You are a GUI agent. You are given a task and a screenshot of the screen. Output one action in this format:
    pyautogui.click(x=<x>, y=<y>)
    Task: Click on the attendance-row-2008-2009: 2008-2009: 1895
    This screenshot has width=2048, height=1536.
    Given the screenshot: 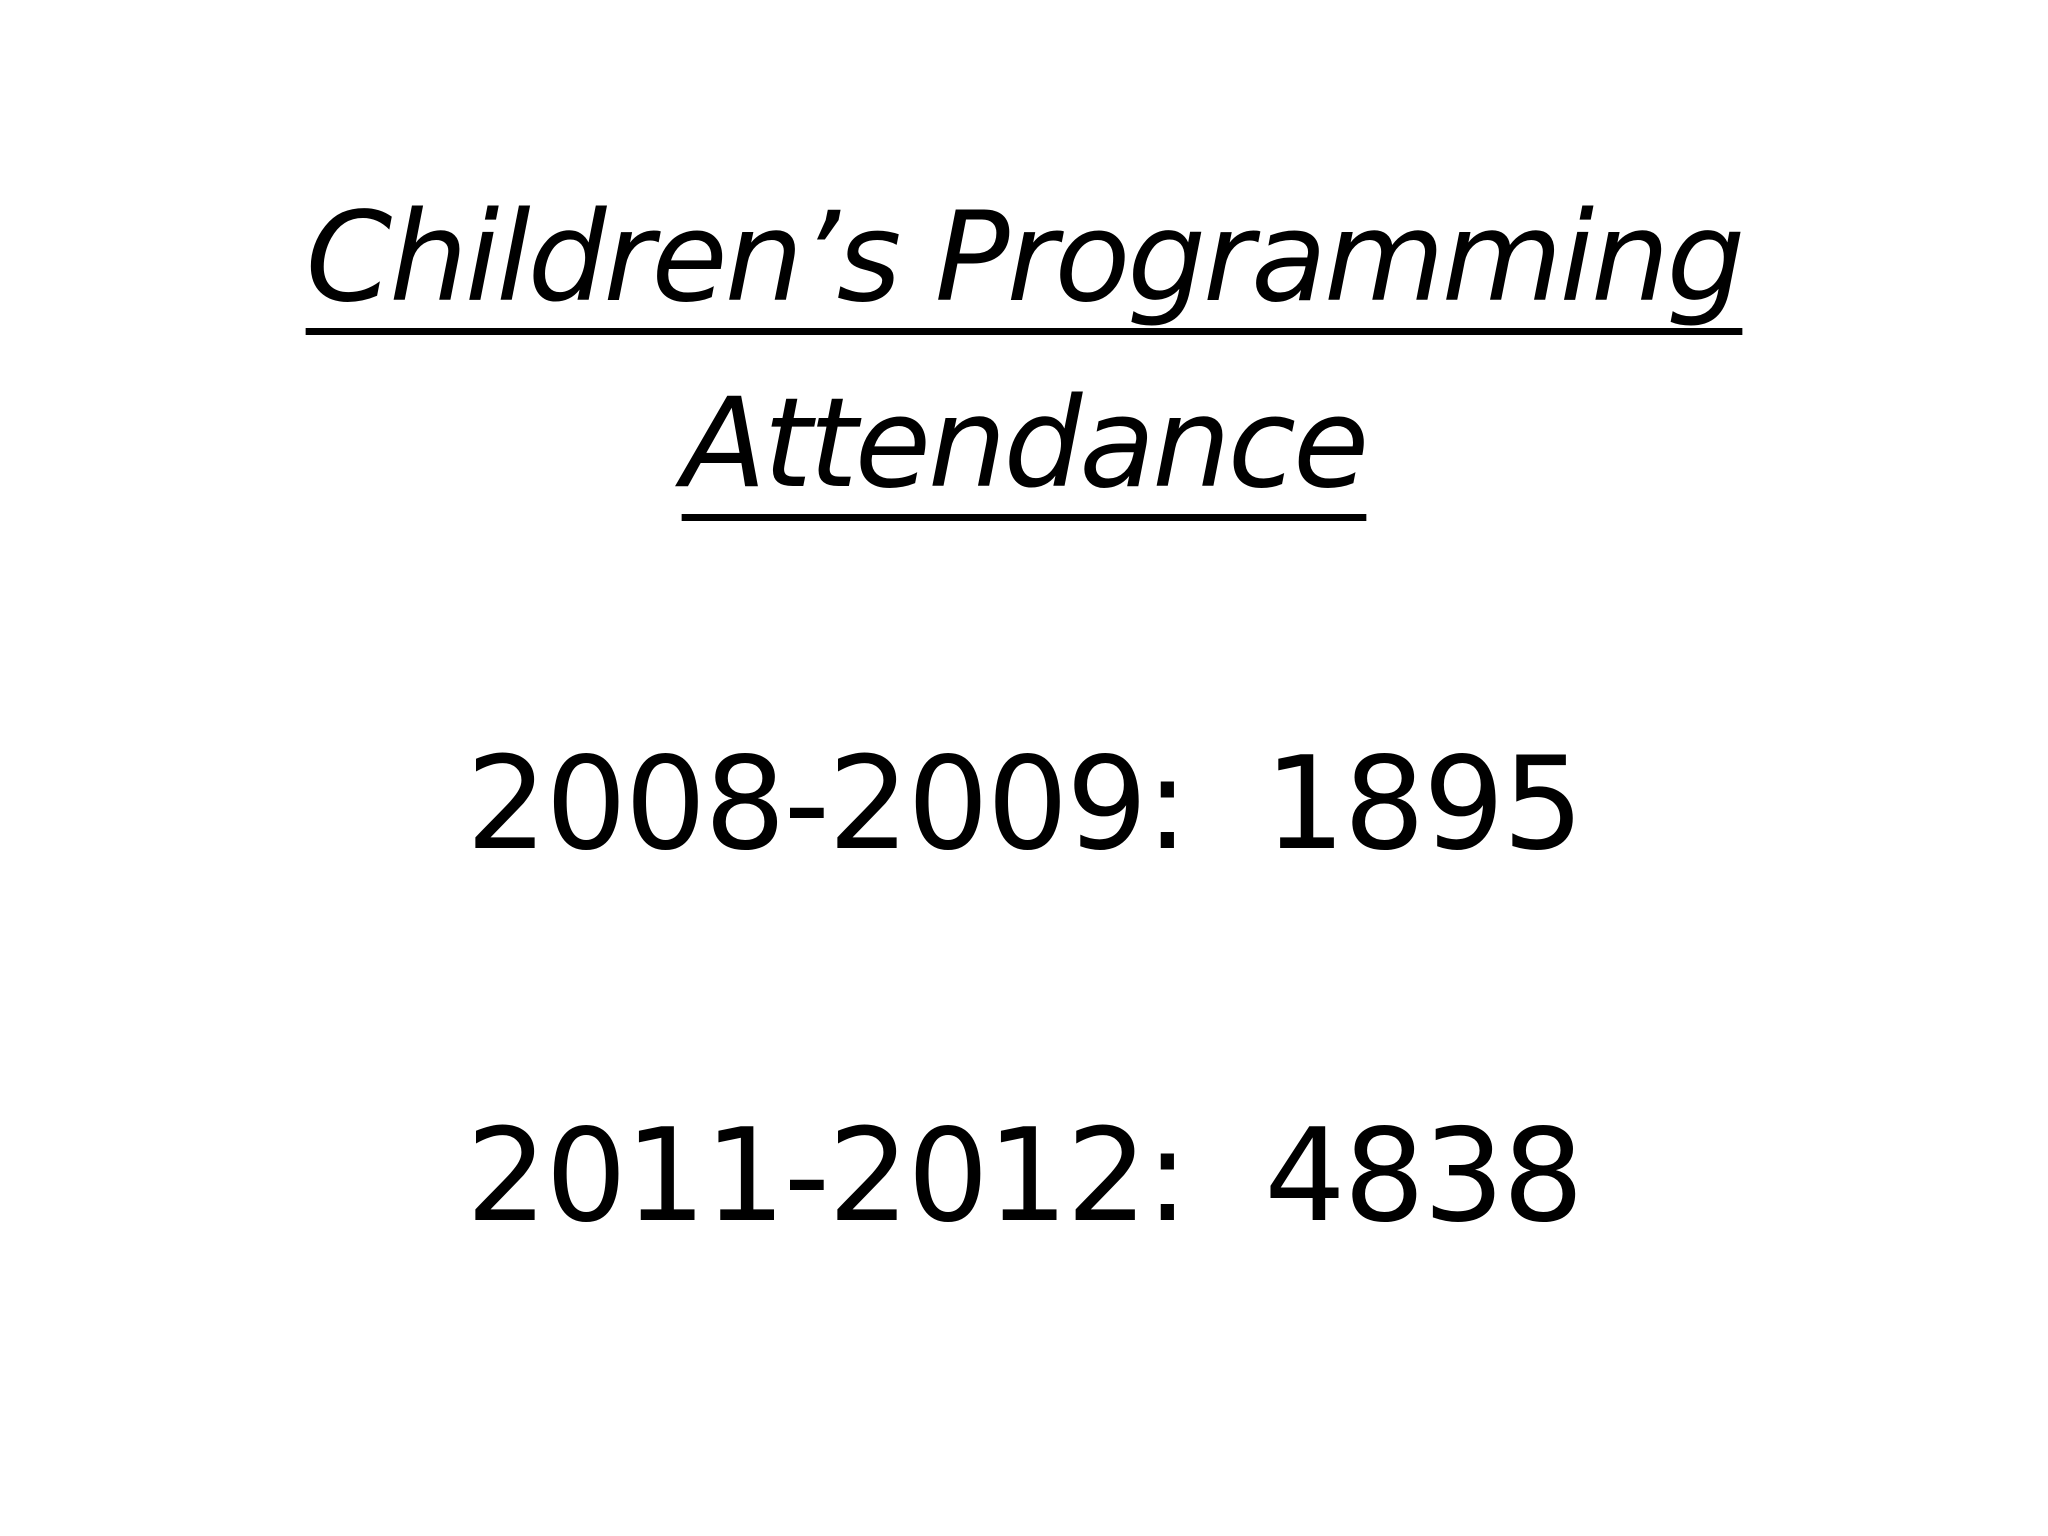 What is the action you would take?
    pyautogui.click(x=1024, y=805)
    